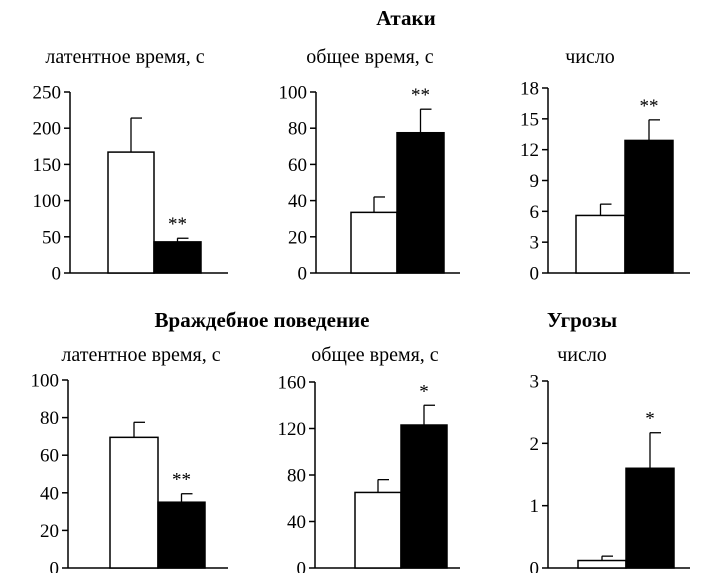  What do you see at coordinates (55, 566) in the screenshot?
I see `panel-3-y-tick-label: 0` at bounding box center [55, 566].